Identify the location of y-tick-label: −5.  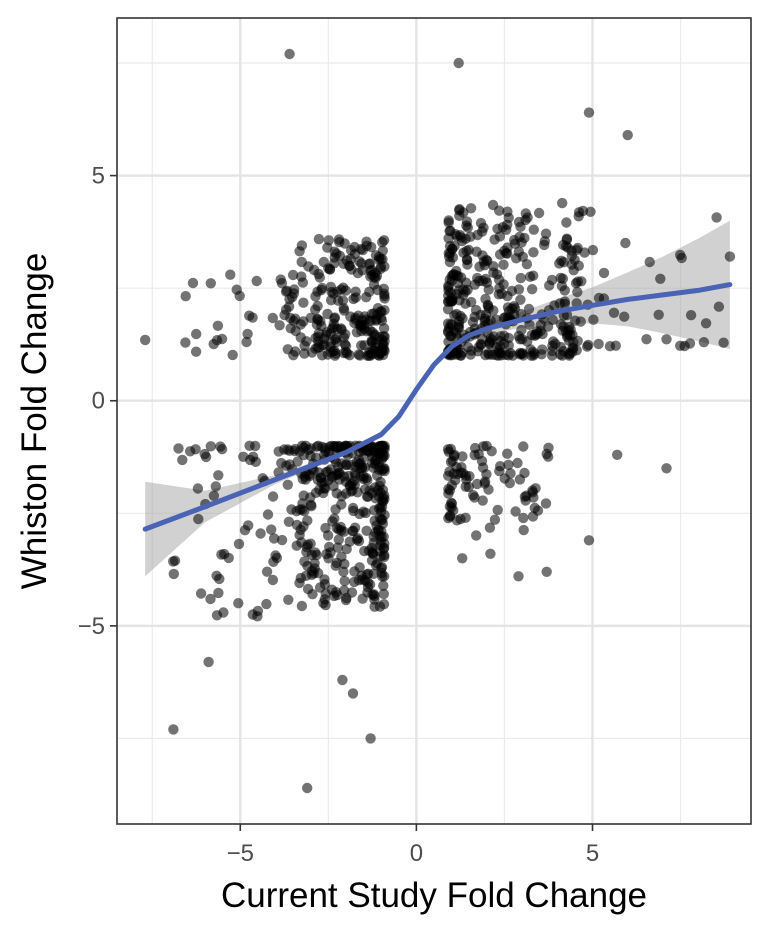
(91, 626).